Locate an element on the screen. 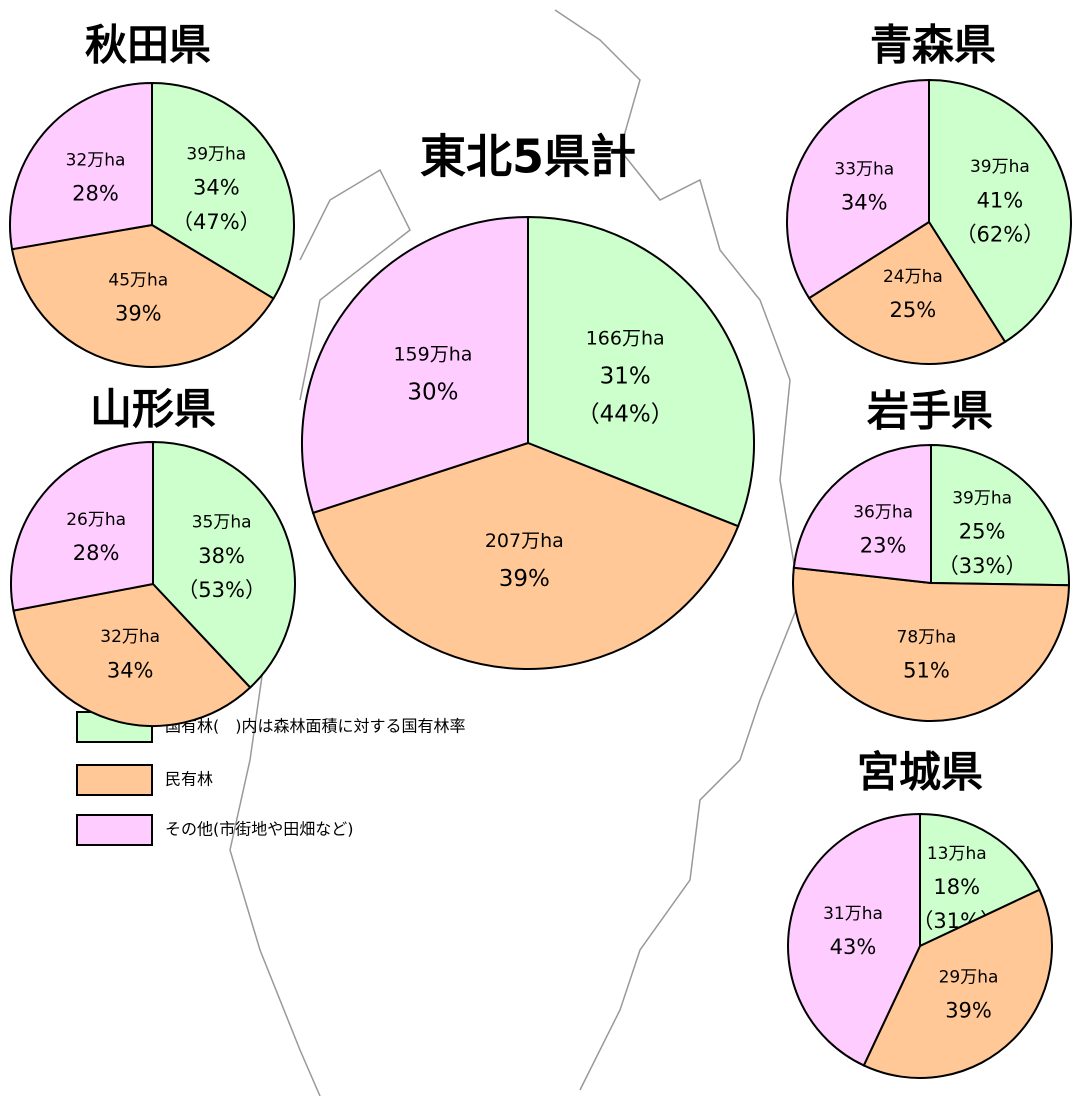 Image resolution: width=1079 pixels, height=1096 pixels. ratio-label: （47%） is located at coordinates (216, 222).